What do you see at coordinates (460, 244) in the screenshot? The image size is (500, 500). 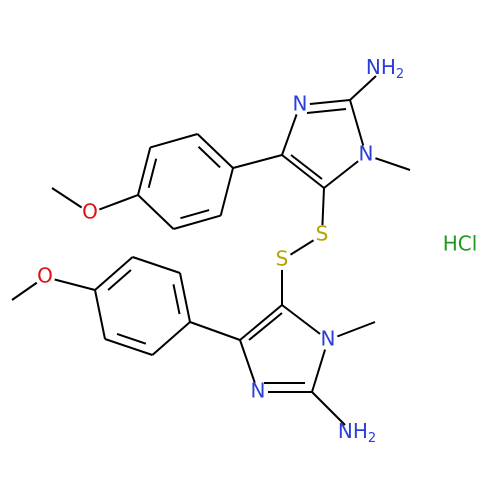 I see `salt-label: HCl` at bounding box center [460, 244].